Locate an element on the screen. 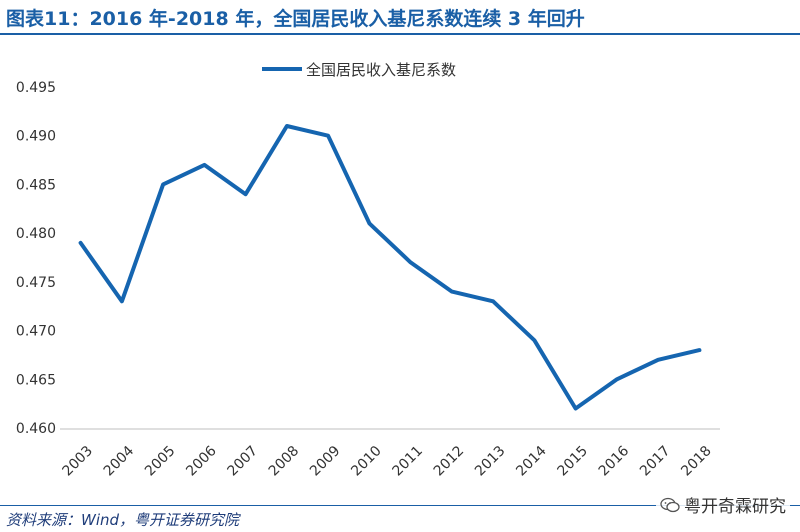 This screenshot has width=800, height=532. x-tick-label: 2018 is located at coordinates (696, 461).